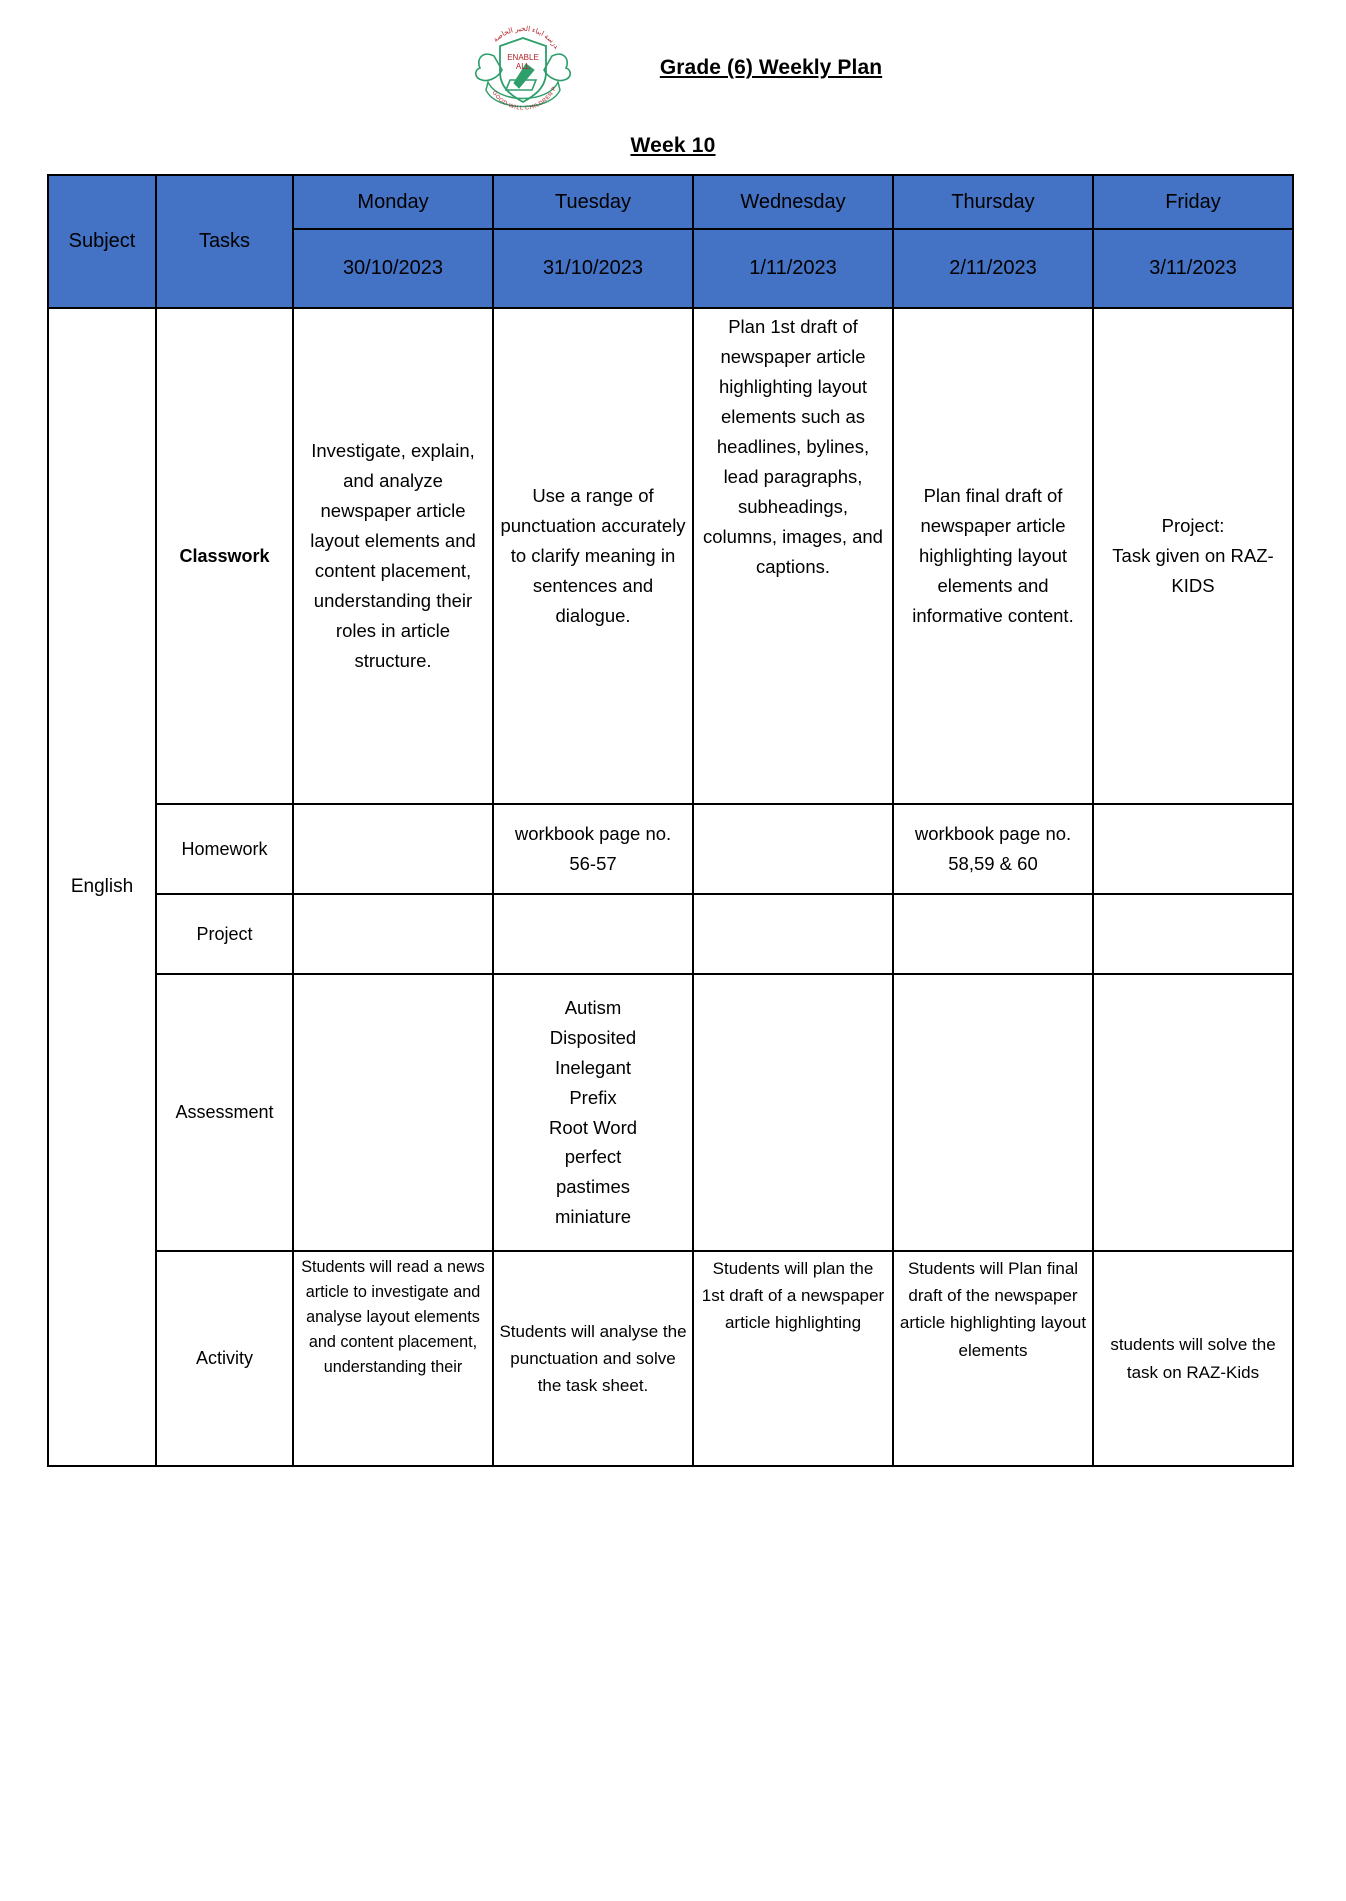 This screenshot has width=1346, height=1901. Describe the element at coordinates (393, 849) in the screenshot. I see `cell-homework-monday` at that location.